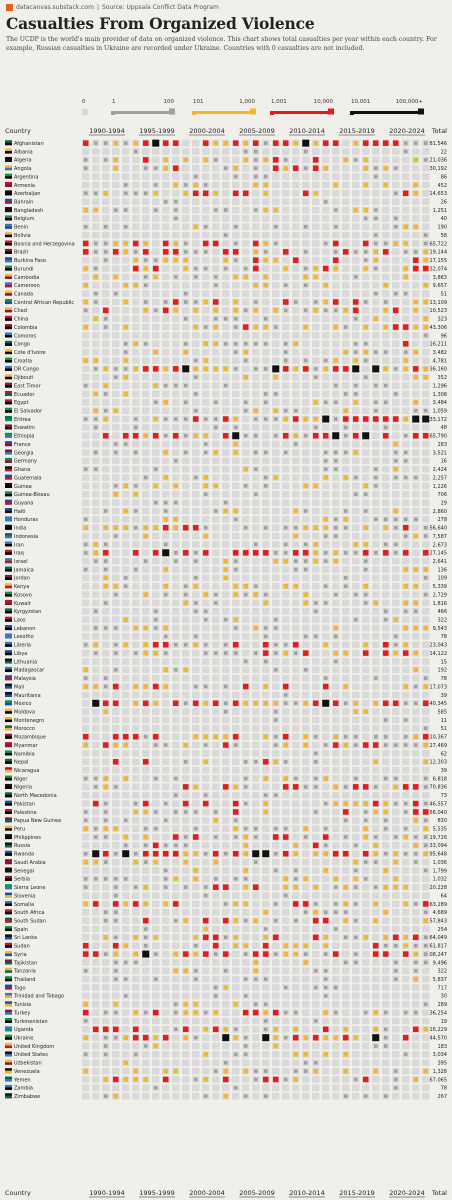  What do you see at coordinates (226, 302) in the screenshot?
I see `table-row: Central African Republic 13,109` at bounding box center [226, 302].